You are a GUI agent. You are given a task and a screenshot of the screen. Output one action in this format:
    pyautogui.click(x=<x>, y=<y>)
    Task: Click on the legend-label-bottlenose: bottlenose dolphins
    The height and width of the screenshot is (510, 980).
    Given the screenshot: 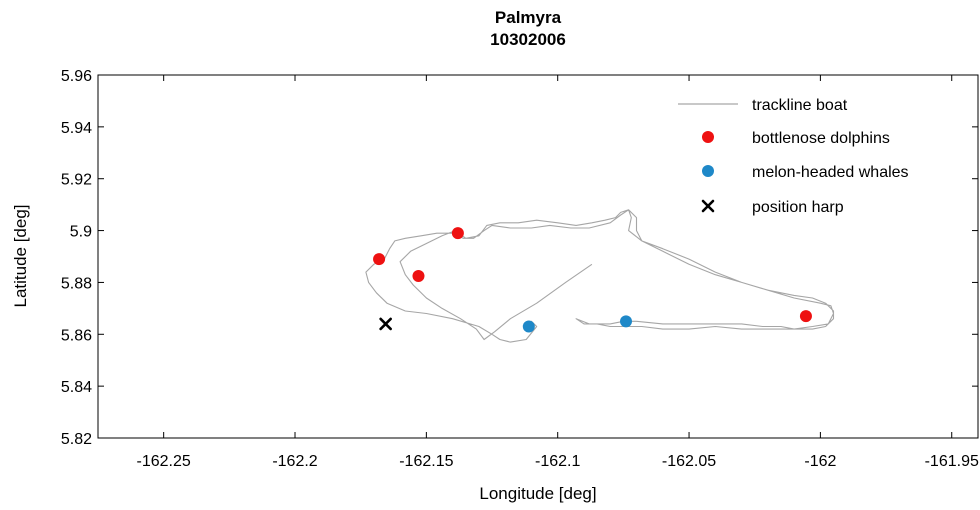 What is the action you would take?
    pyautogui.click(x=821, y=138)
    